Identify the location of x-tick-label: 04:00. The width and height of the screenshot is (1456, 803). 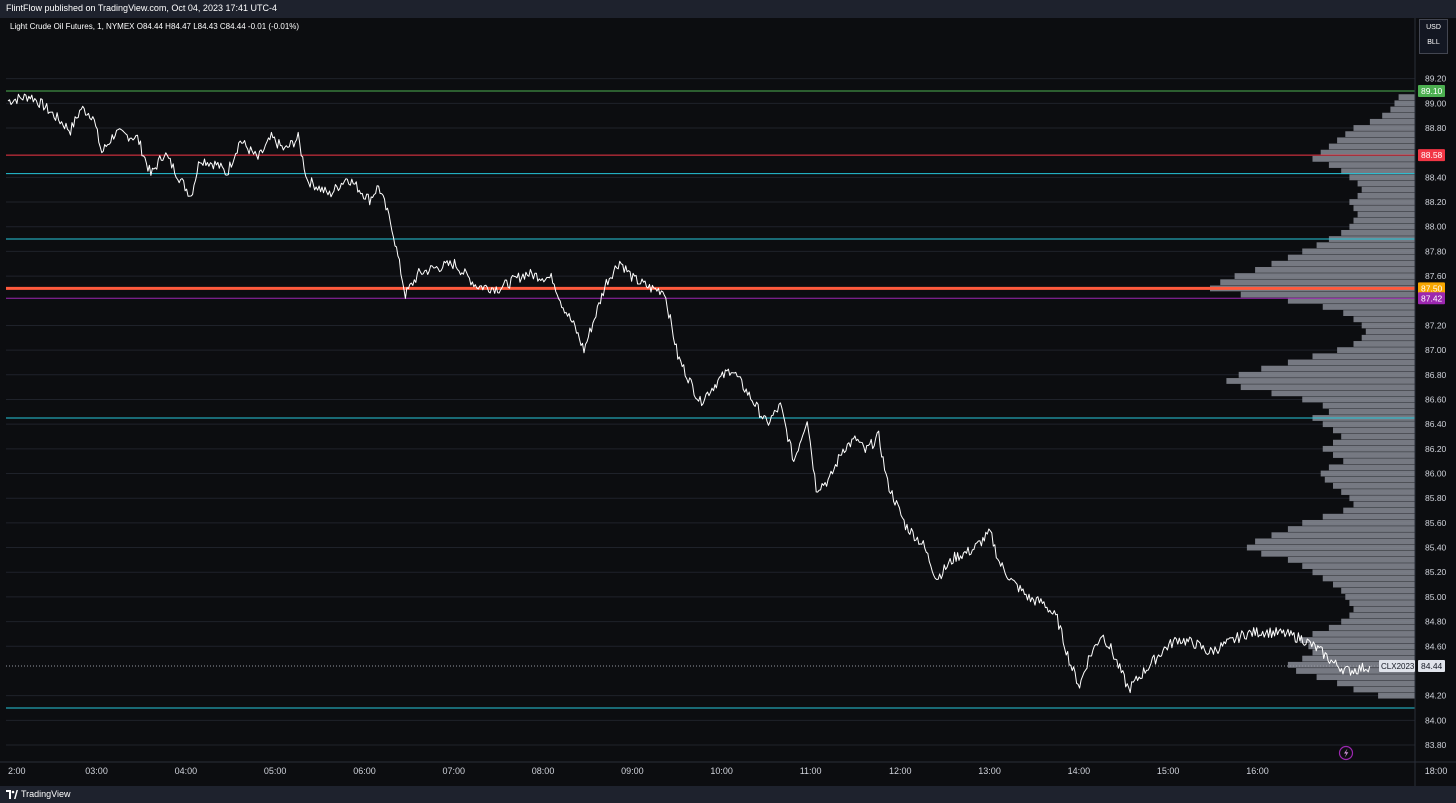
(186, 771).